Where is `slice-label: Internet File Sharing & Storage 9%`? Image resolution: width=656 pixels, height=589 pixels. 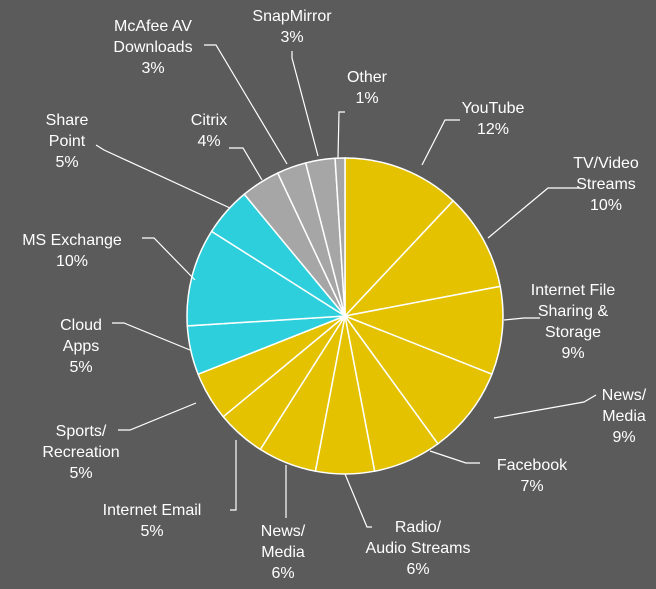
slice-label: Internet File Sharing & Storage 9% is located at coordinates (573, 322).